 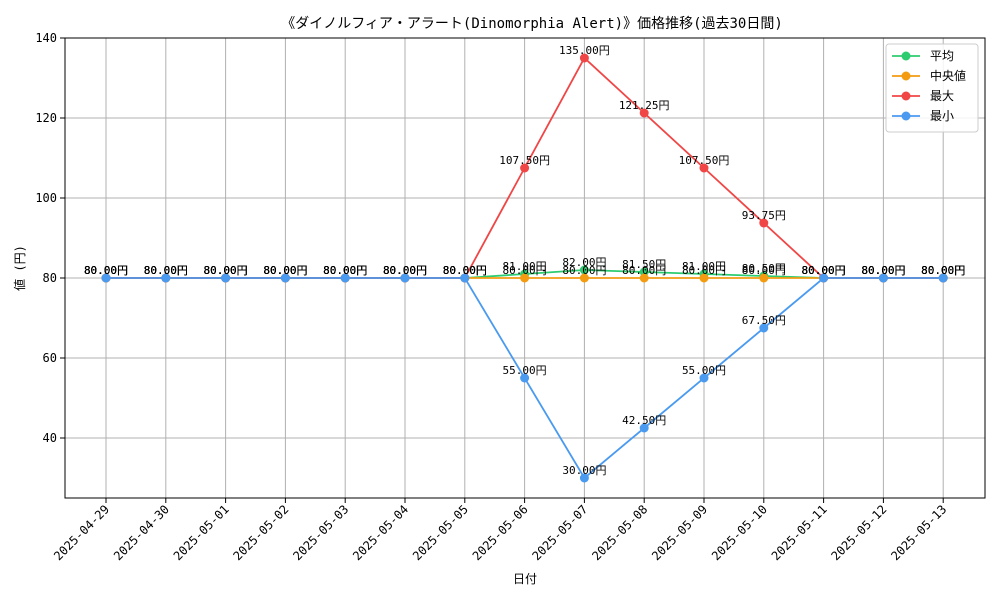 What do you see at coordinates (50, 238) in the screenshot?
I see `y-axis-ticks: 40 60 80 100 120 140` at bounding box center [50, 238].